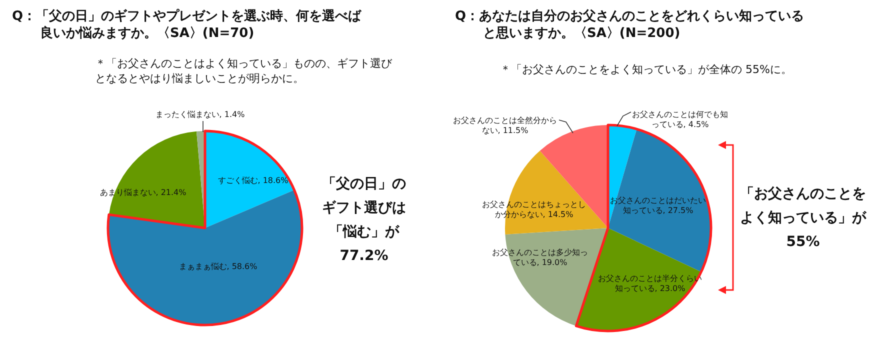  Describe the element at coordinates (218, 267) in the screenshot. I see `slice-label: まぁまぁ悩む, 58.6%` at that location.